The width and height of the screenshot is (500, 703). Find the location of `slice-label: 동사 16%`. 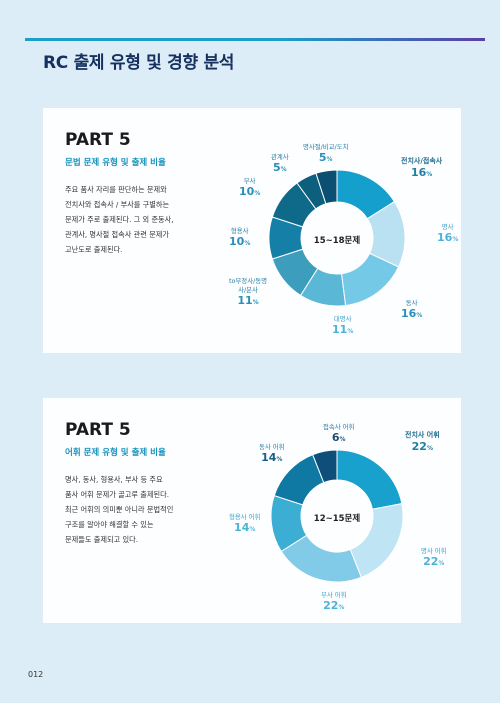

slice-label: 동사 16% is located at coordinates (412, 309).